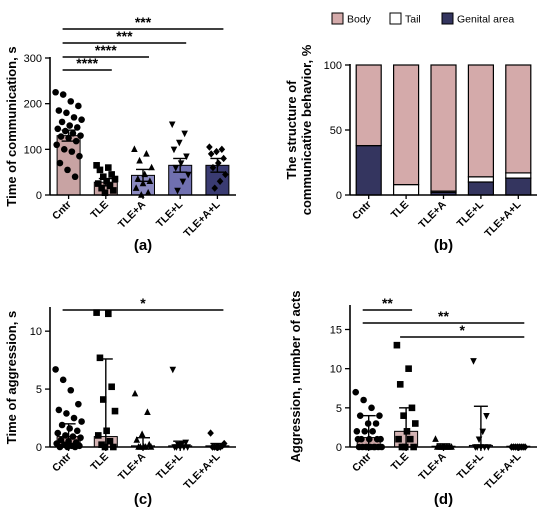  What do you see at coordinates (39, 390) in the screenshot?
I see `y-tick-label: 5` at bounding box center [39, 390].